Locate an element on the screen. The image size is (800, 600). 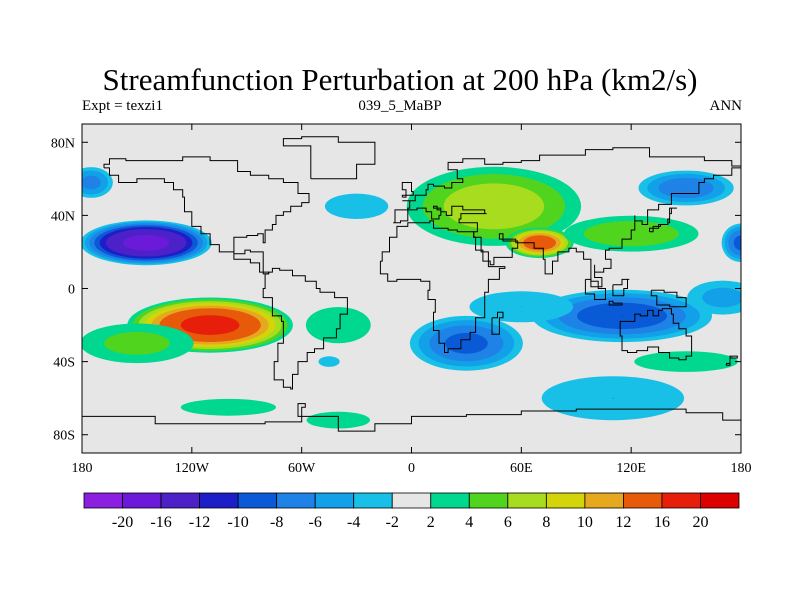
colorbar-label: 20 is located at coordinates (700, 522).